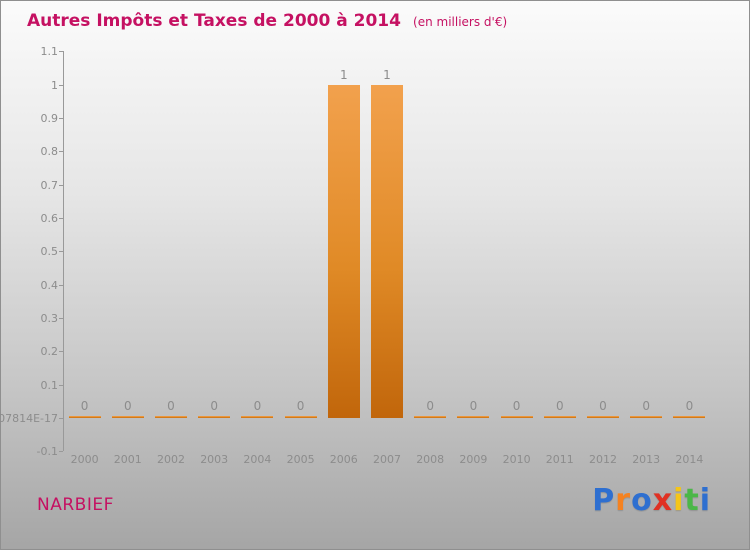 This screenshot has width=750, height=550. Describe the element at coordinates (516, 459) in the screenshot. I see `x-axis-label: 2010` at that location.